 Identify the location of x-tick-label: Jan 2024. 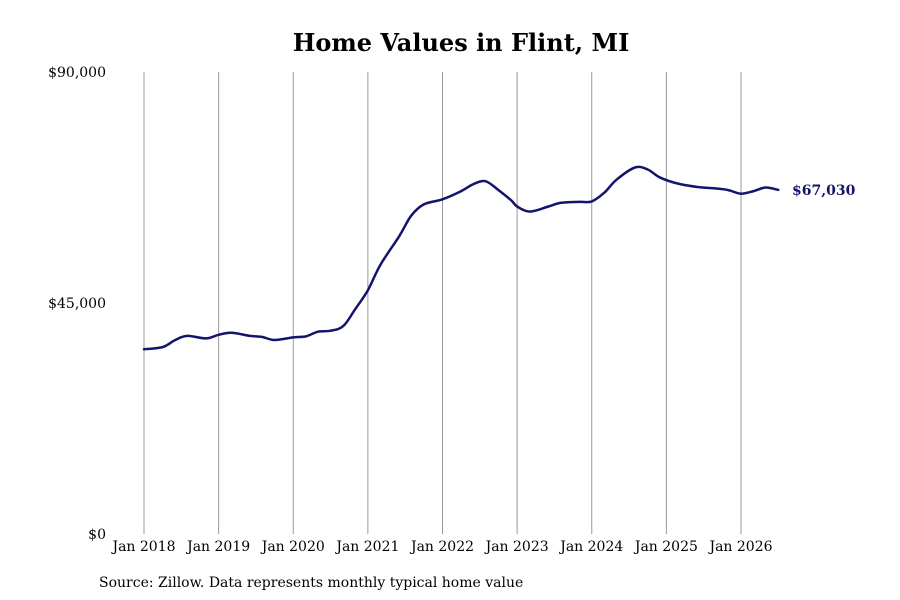
(590, 547).